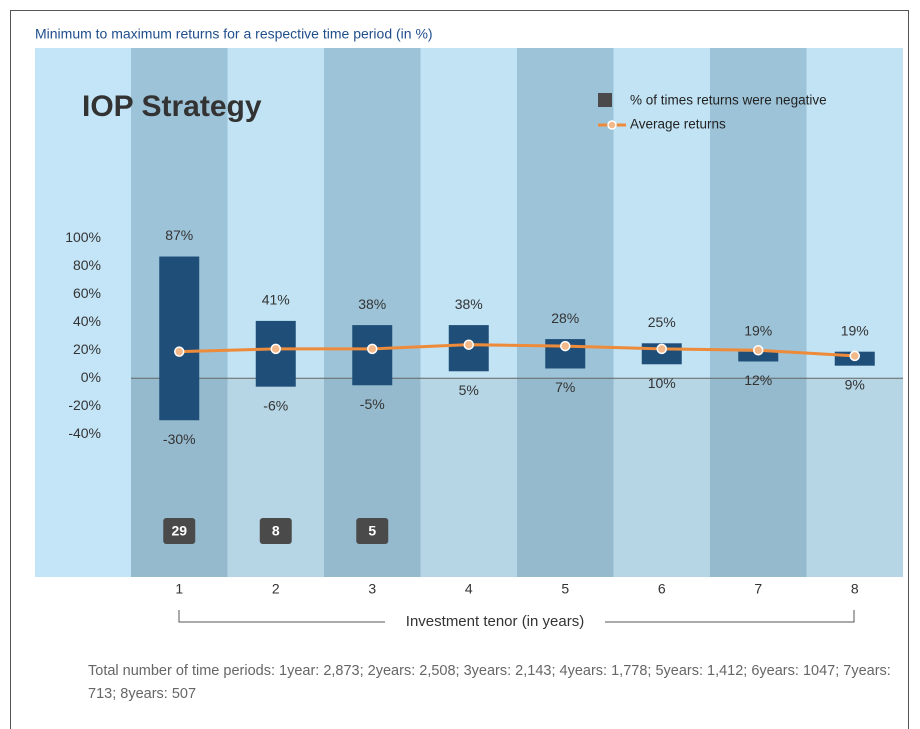 The image size is (920, 729). I want to click on y-tick-label: 40%, so click(87, 321).